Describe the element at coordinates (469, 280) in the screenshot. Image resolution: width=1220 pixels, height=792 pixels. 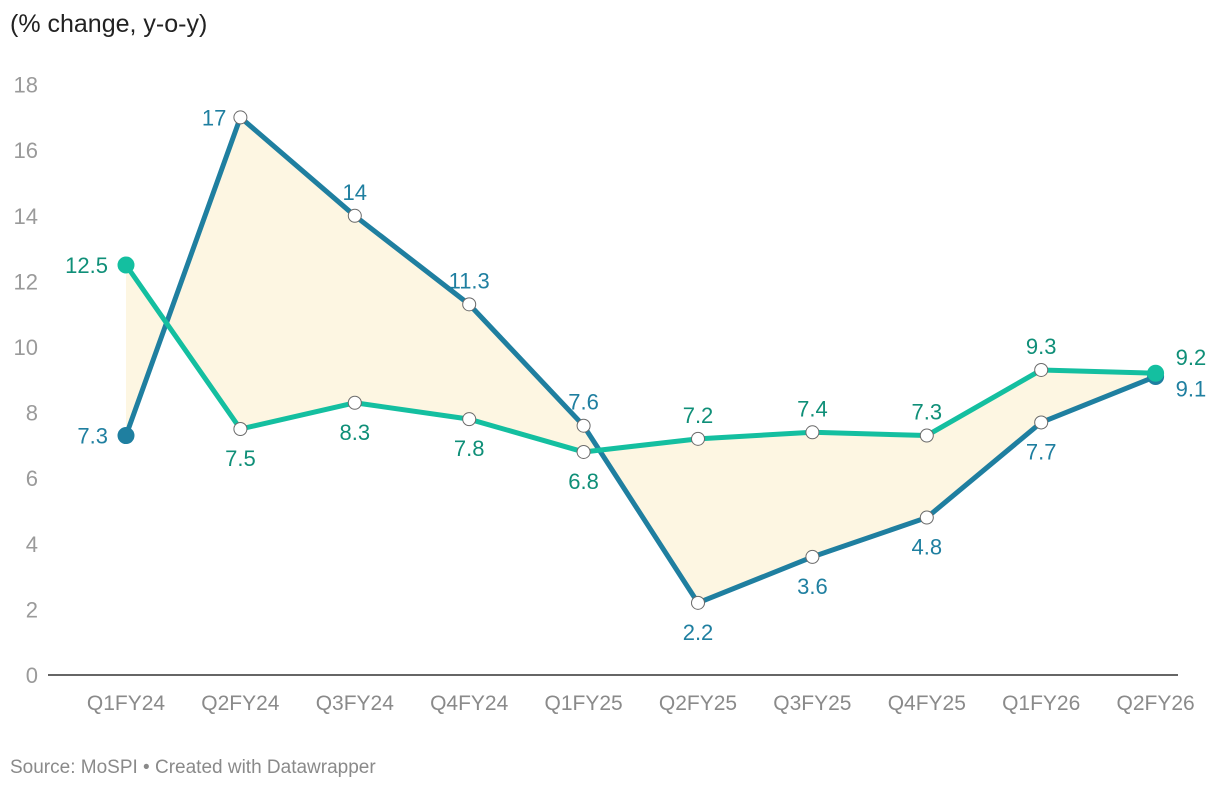
I see `data-label-1: 11.3` at that location.